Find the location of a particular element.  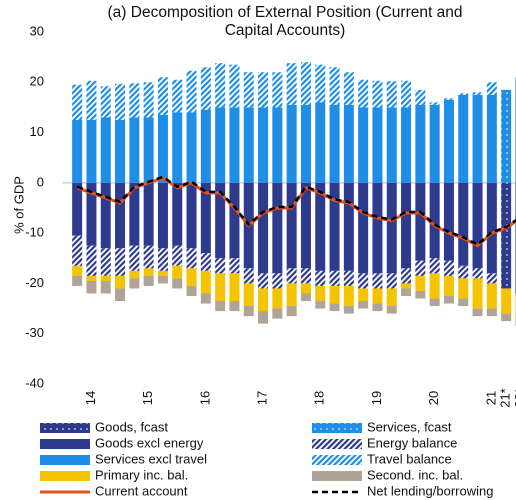

x-tick-label: 20 is located at coordinates (433, 398).